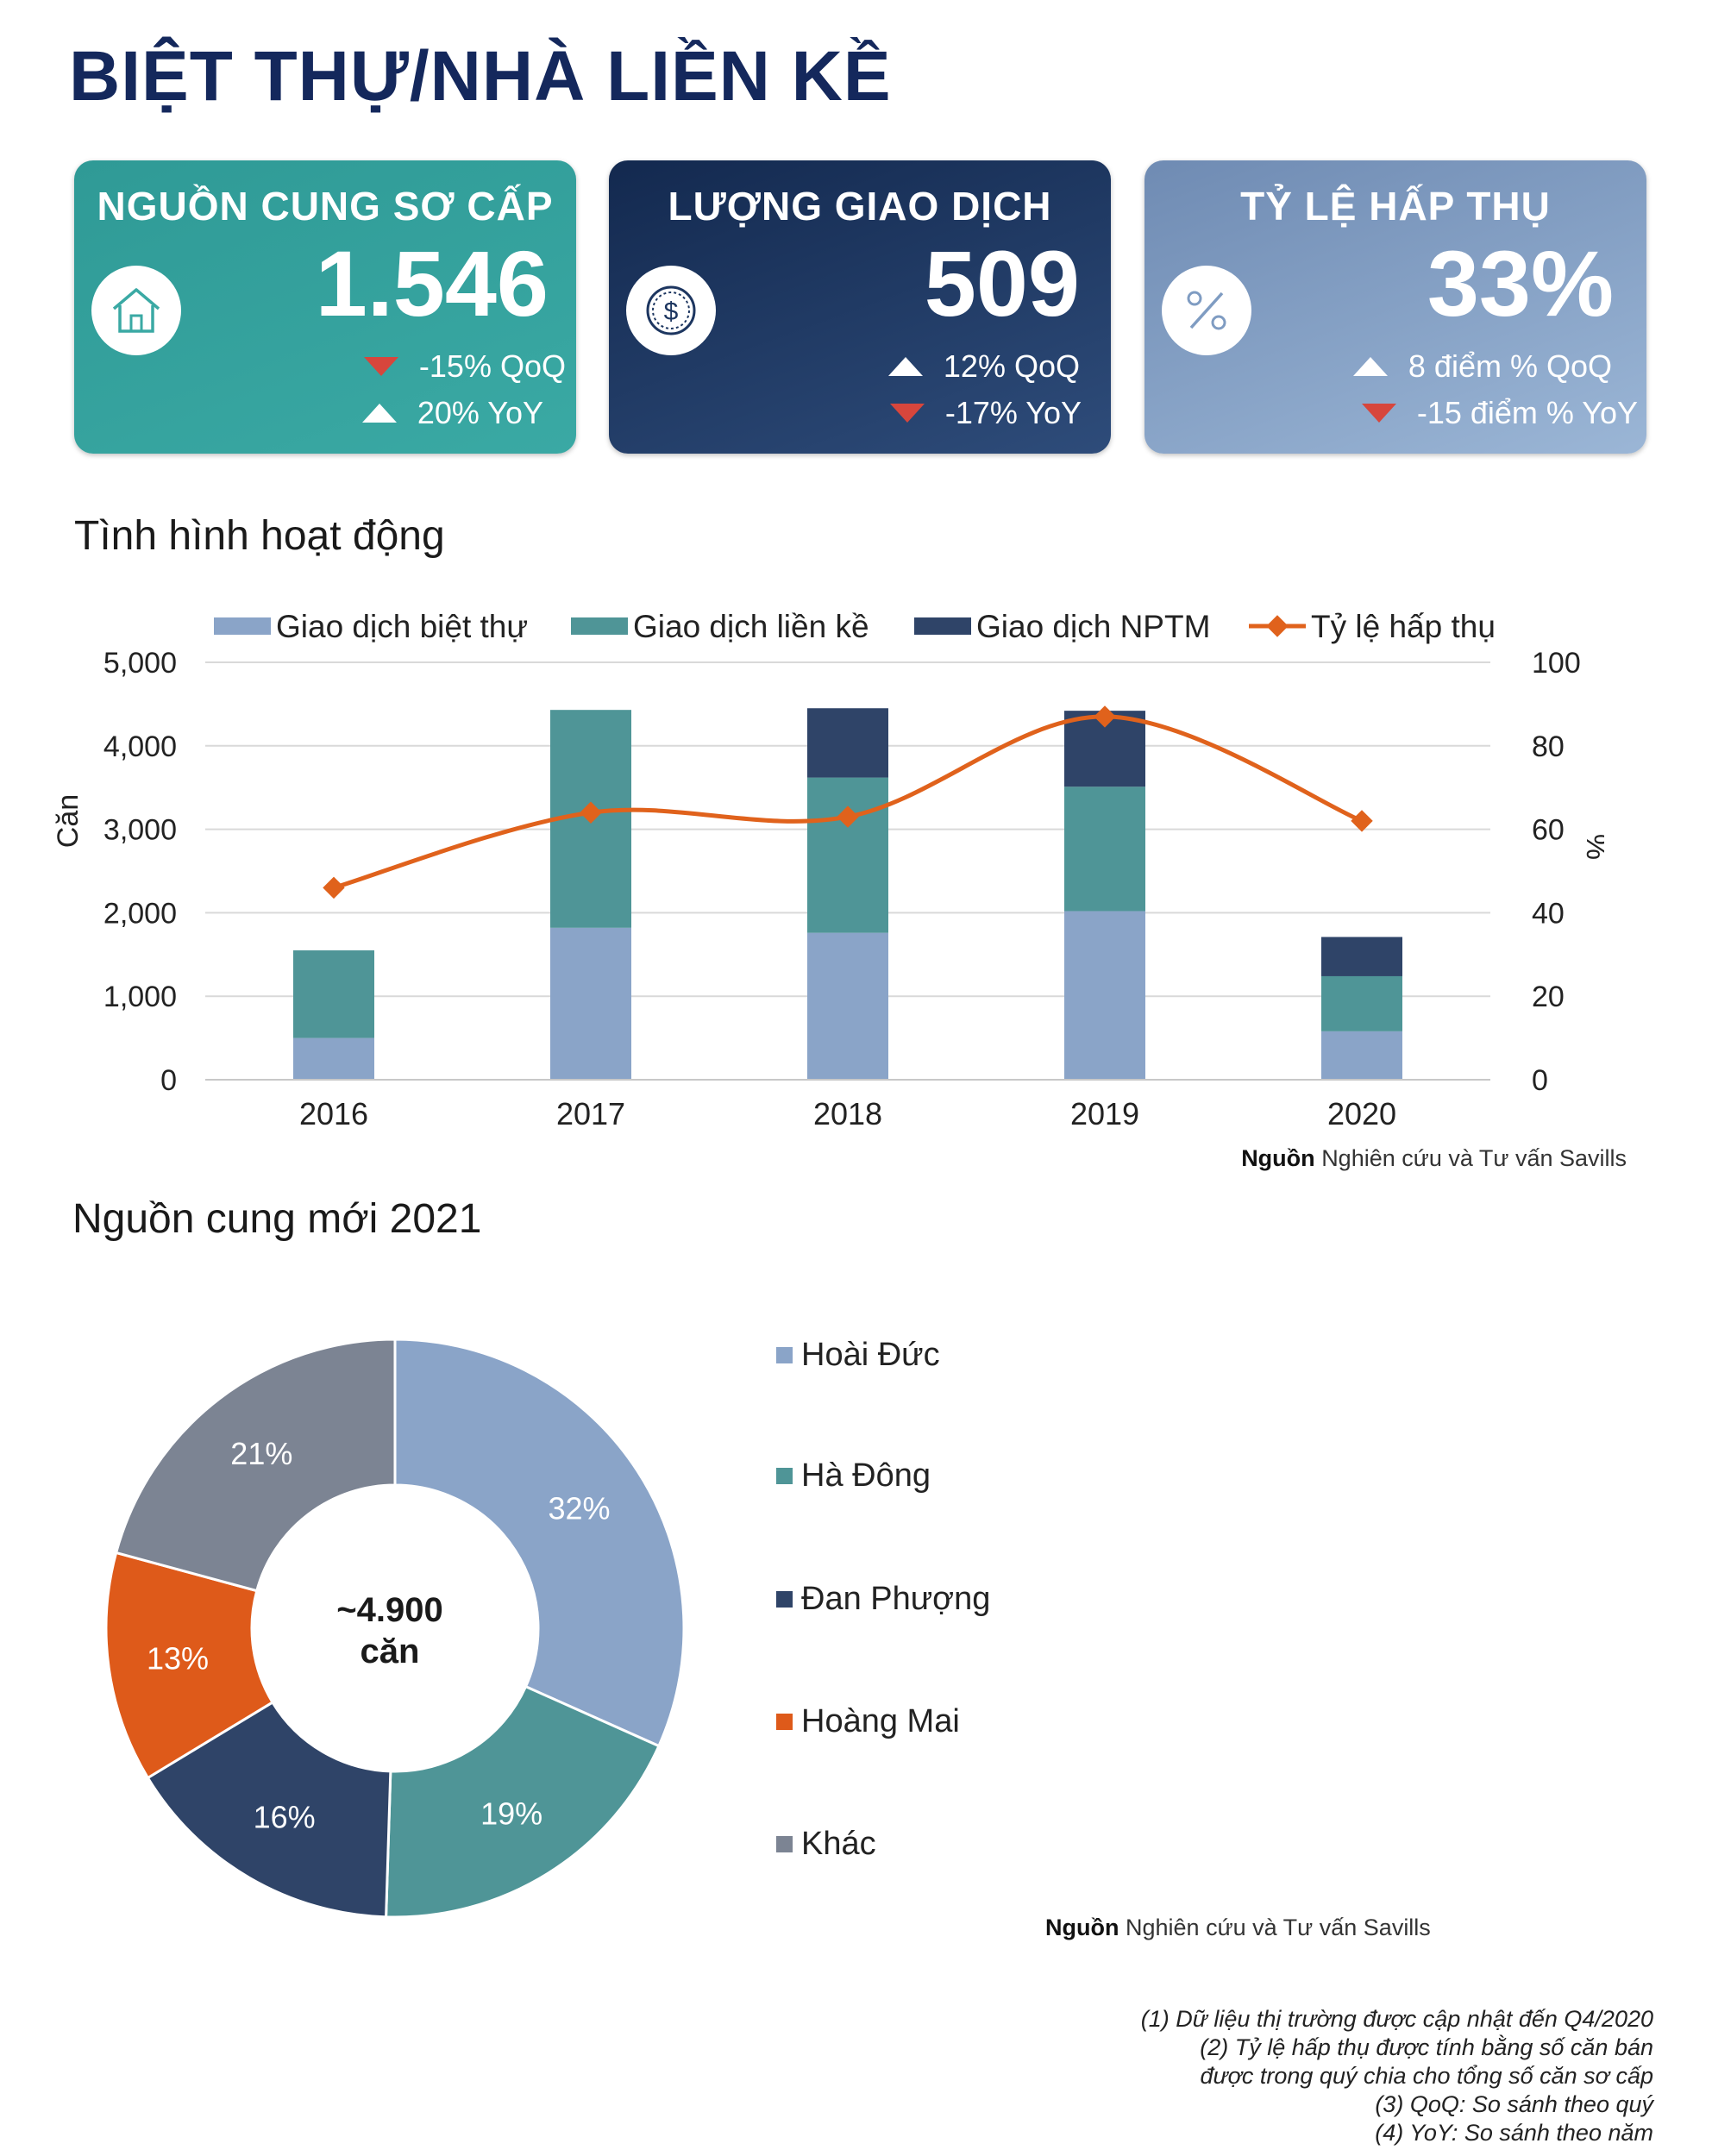 The width and height of the screenshot is (1712, 2156). Describe the element at coordinates (1557, 663) in the screenshot. I see `y2-tick-label: 100` at that location.